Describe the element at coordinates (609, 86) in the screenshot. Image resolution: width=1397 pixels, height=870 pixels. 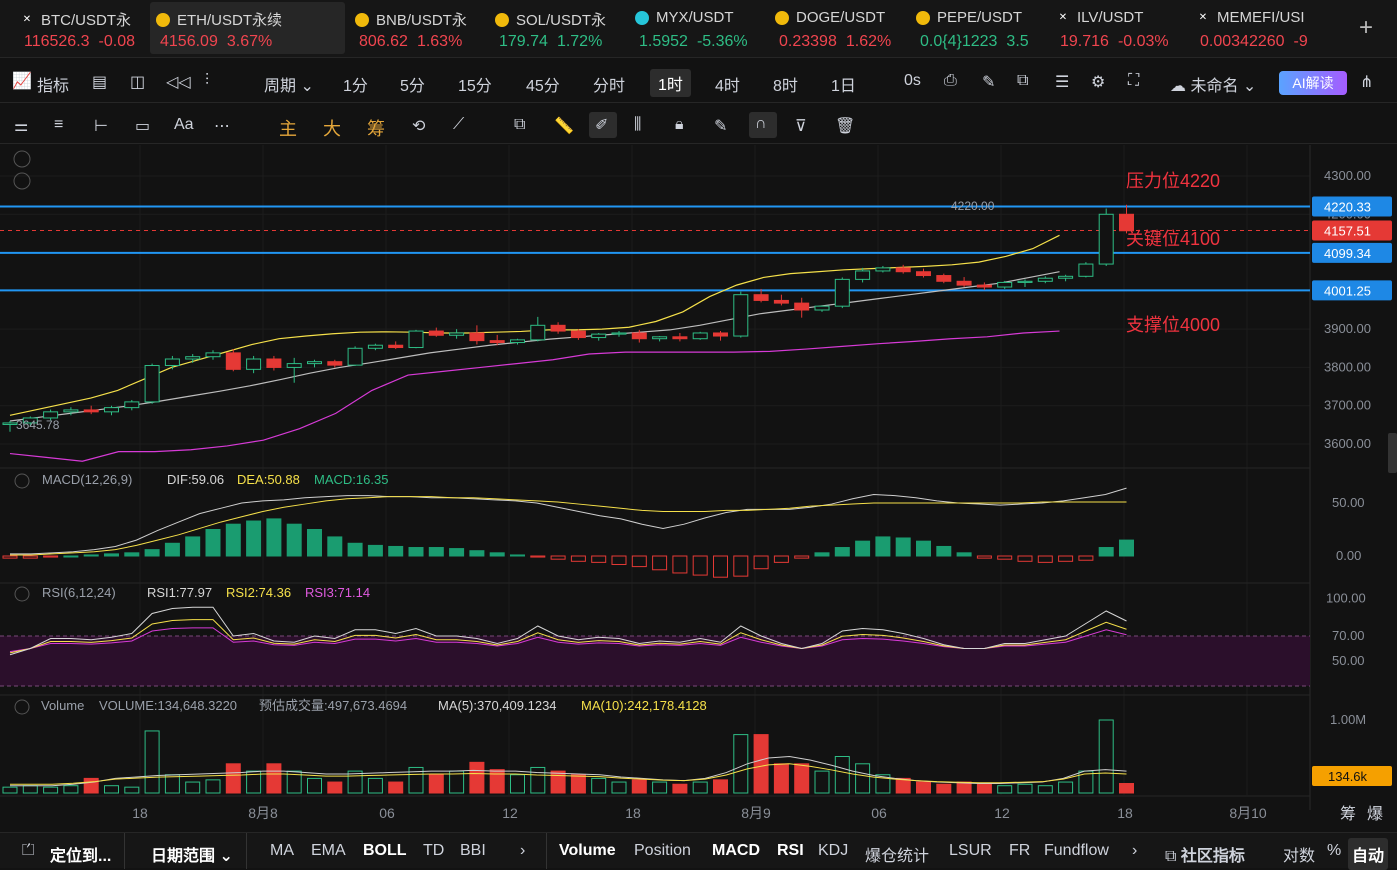
I see `interval-4: 分时` at that location.